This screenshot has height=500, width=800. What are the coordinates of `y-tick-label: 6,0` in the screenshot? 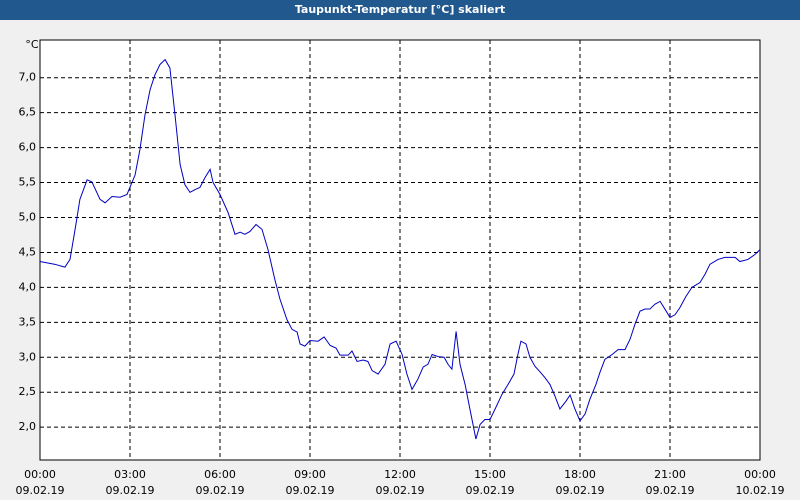 It's located at (28, 147).